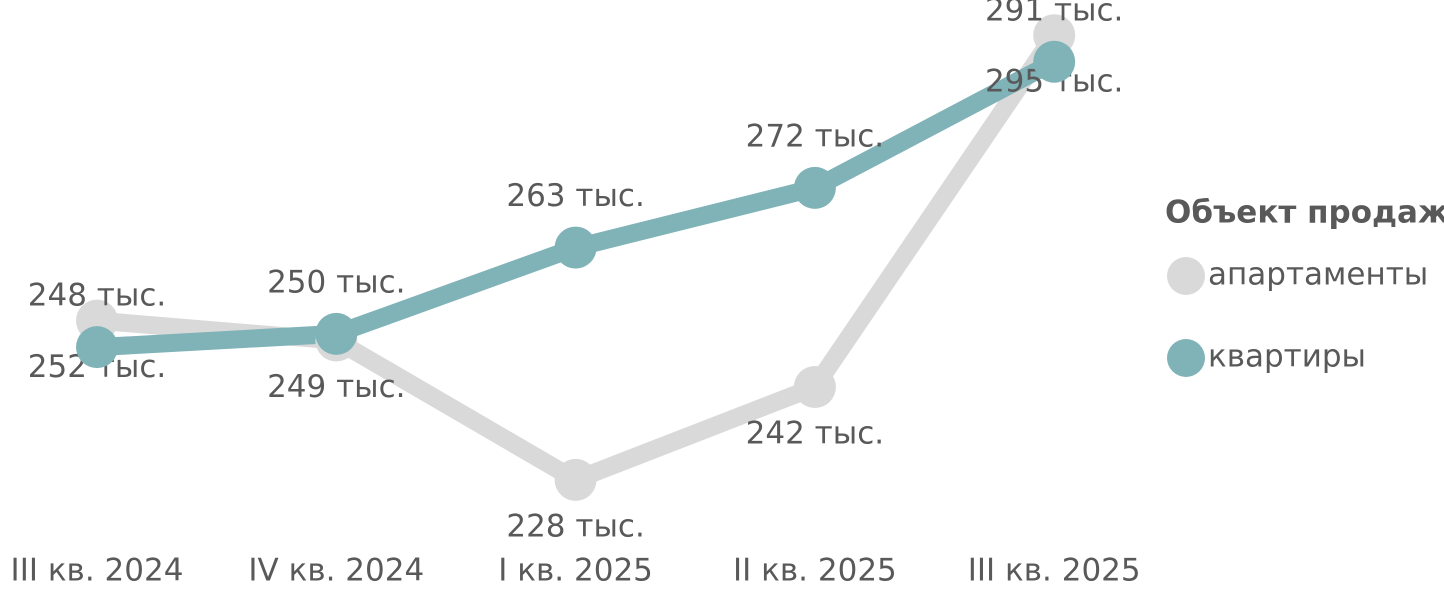 This screenshot has height=591, width=1444. I want to click on data-label: 291 тыс., so click(1054, 14).